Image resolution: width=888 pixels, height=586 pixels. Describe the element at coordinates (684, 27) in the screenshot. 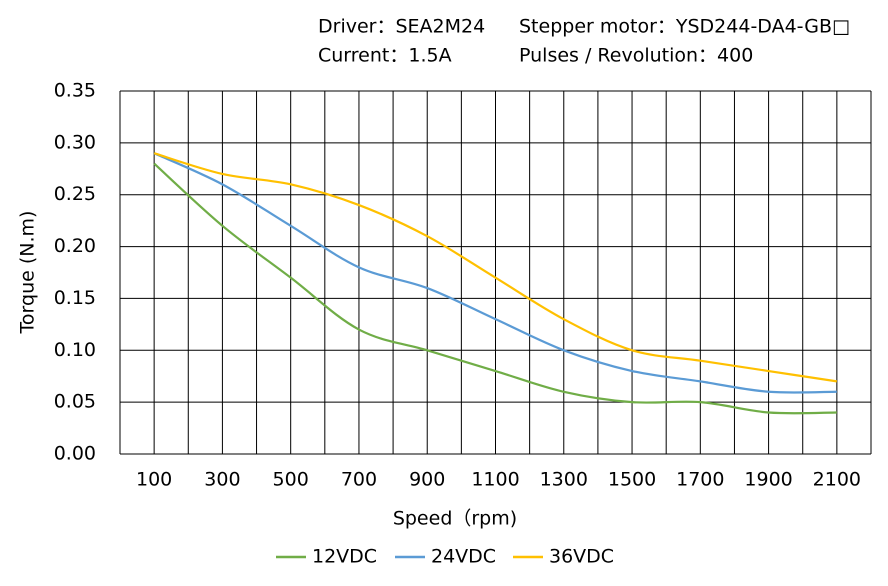

I see `header-text: Stepper motor：YSD244-DA4-GB□` at that location.